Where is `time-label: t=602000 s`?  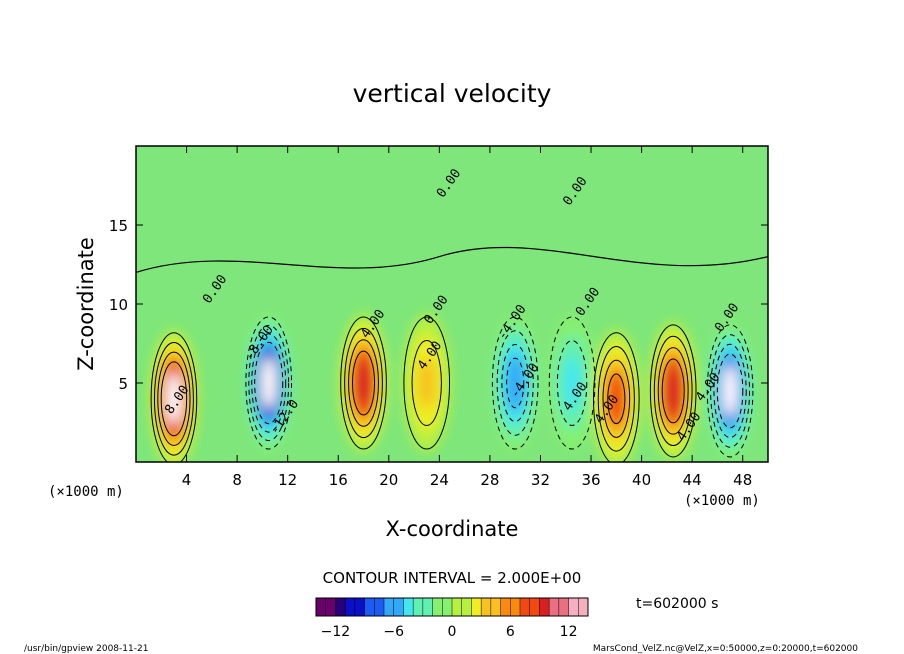
time-label: t=602000 s is located at coordinates (677, 604).